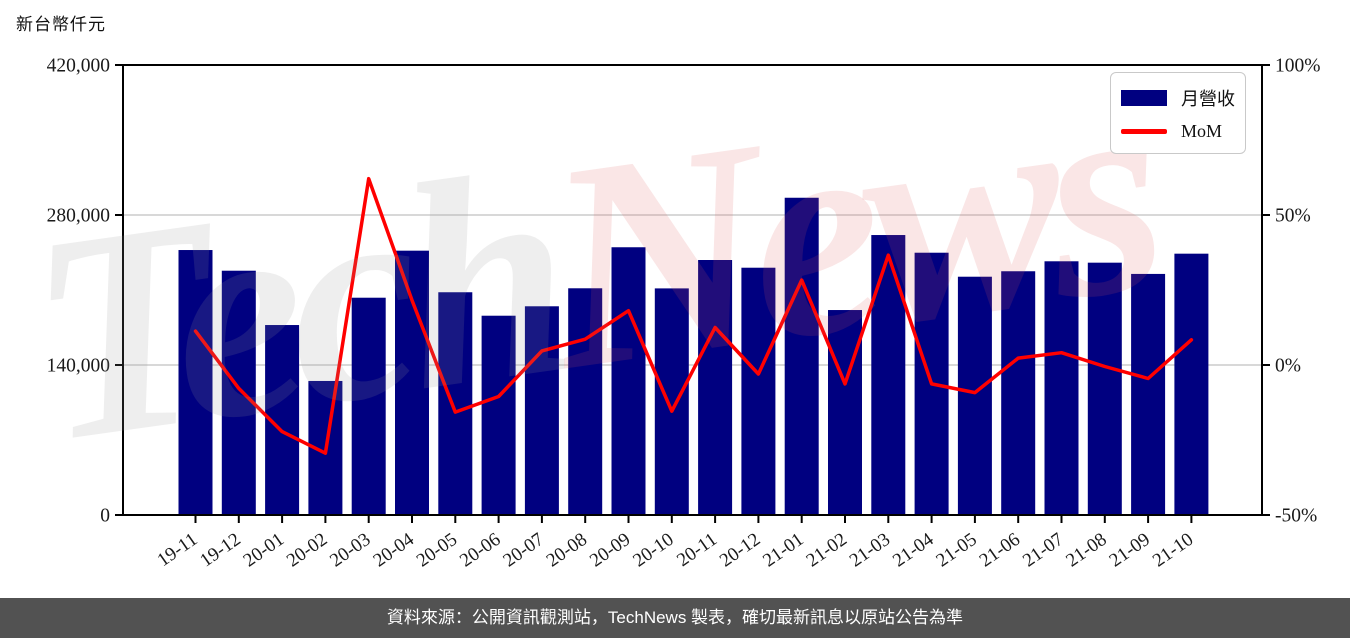 The height and width of the screenshot is (638, 1350). I want to click on svg-text: 0, so click(105, 516).